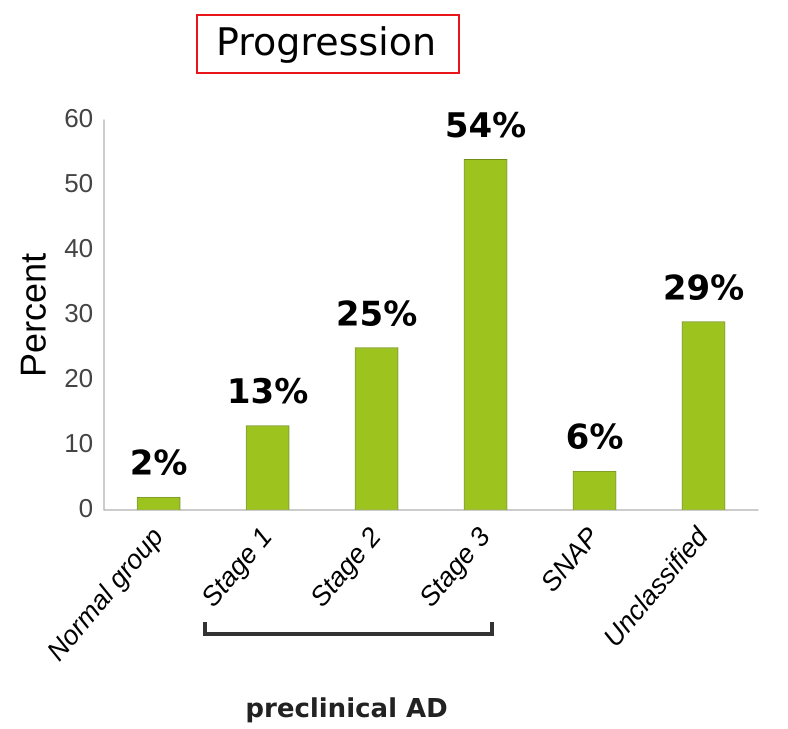 Image resolution: width=788 pixels, height=729 pixels. What do you see at coordinates (328, 44) in the screenshot?
I see `chart-title: Progression` at bounding box center [328, 44].